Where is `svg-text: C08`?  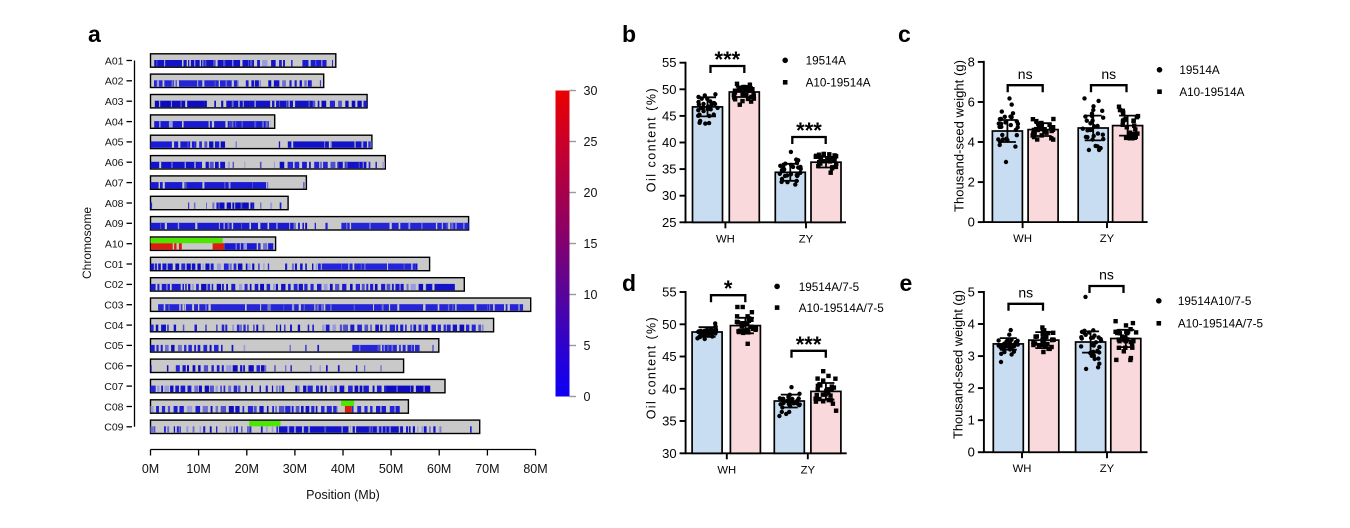 svg-text: C08 is located at coordinates (113, 407).